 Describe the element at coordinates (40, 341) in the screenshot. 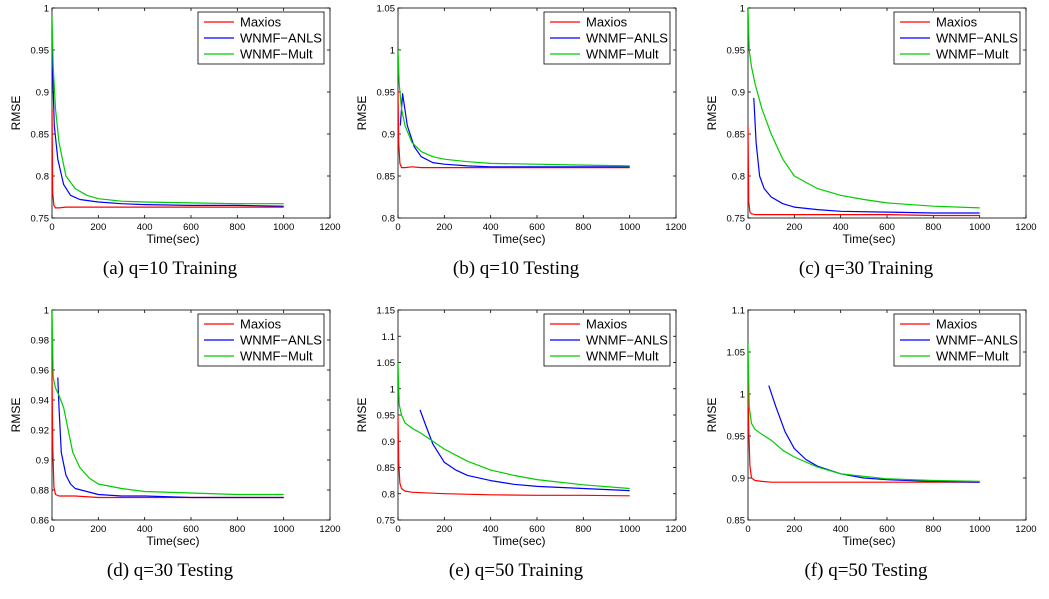

I see `y-tick-label: 0.98` at that location.